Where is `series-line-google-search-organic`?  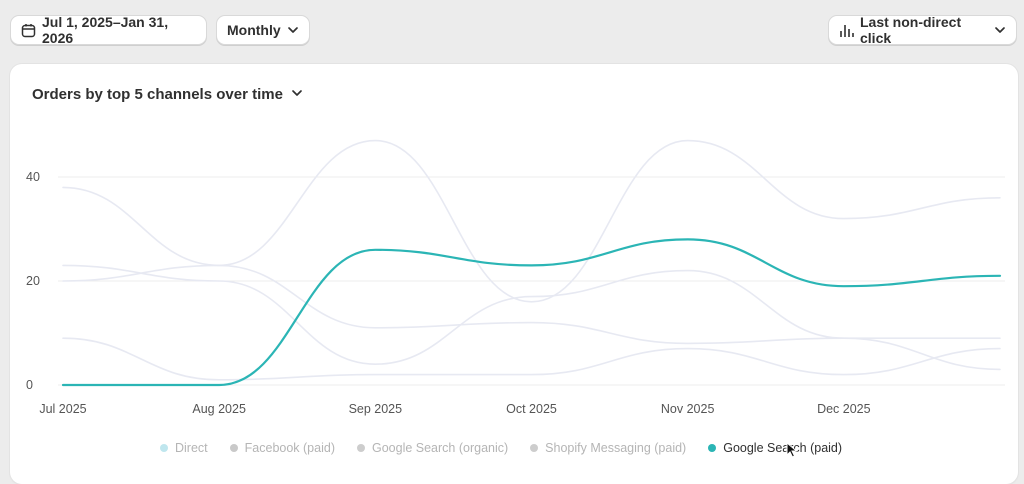
series-line-google-search-organic is located at coordinates (531, 359).